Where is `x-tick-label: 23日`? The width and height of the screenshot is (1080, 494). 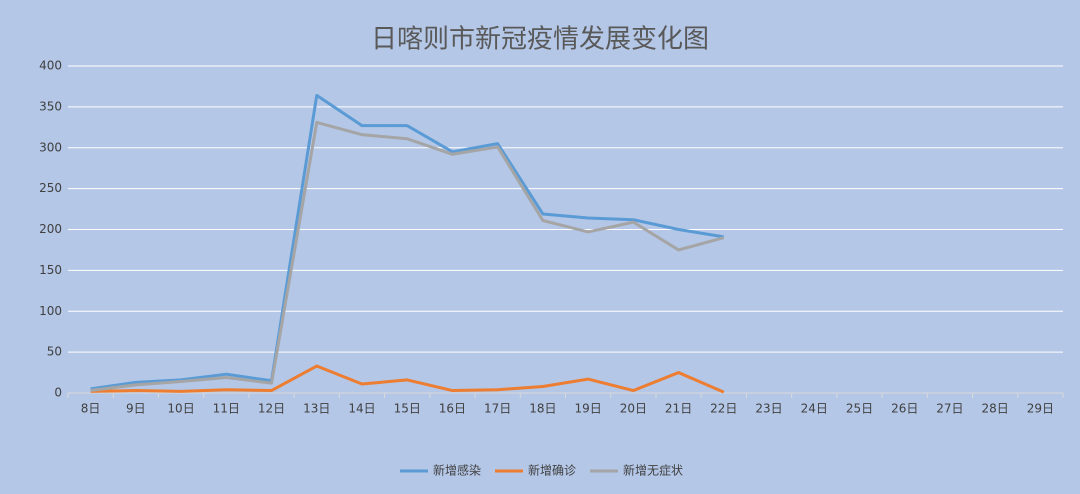 x-tick-label: 23日 is located at coordinates (768, 409).